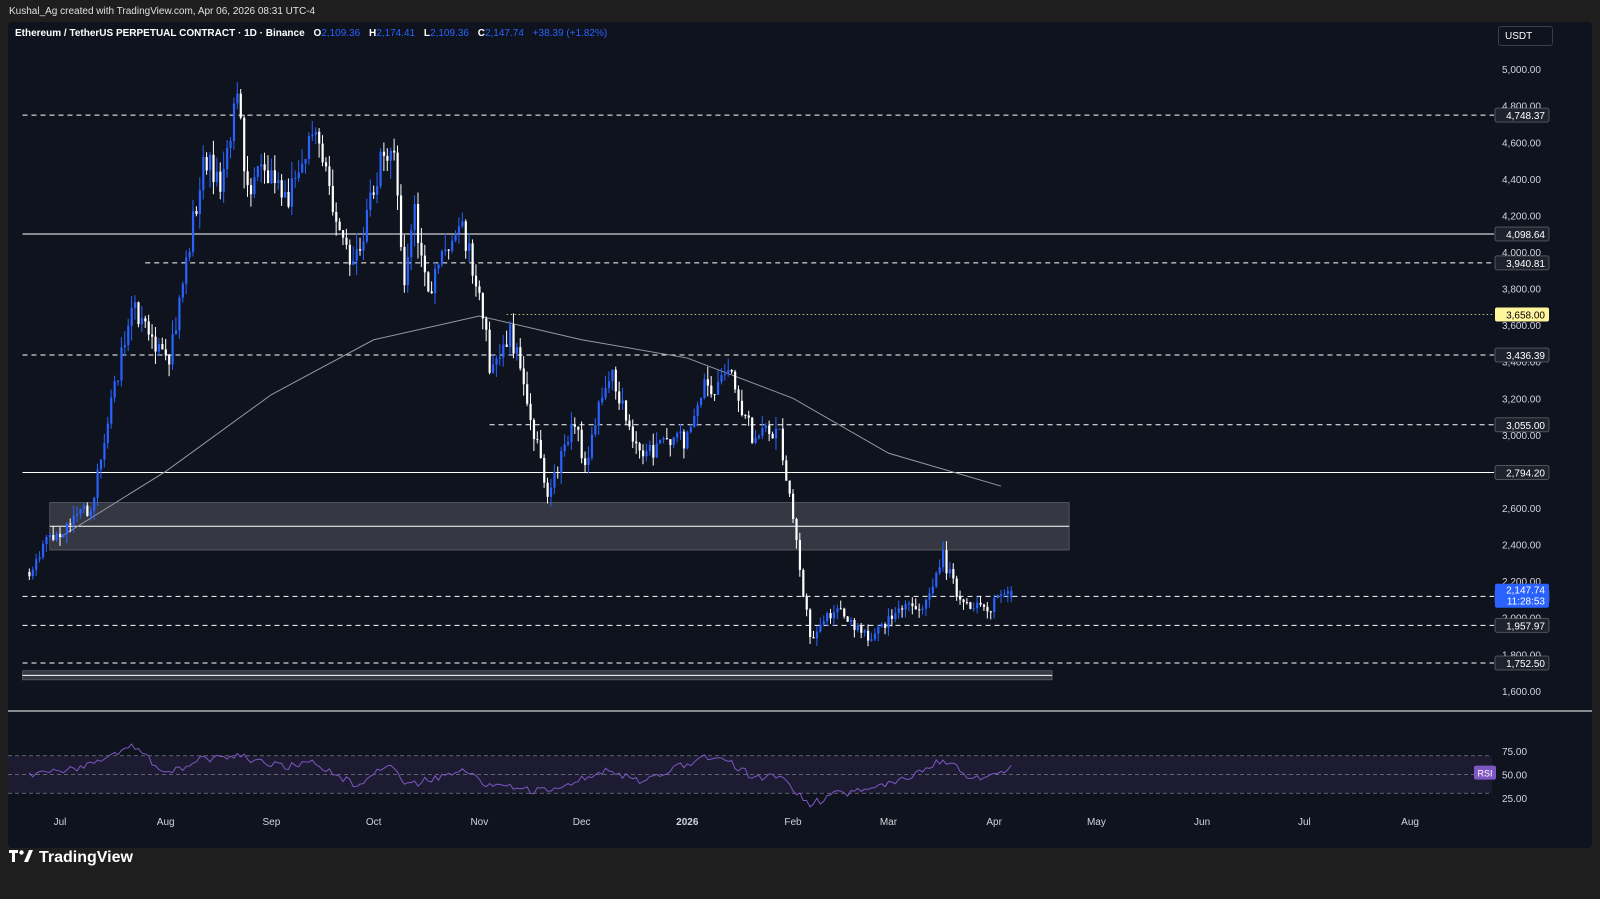  Describe the element at coordinates (1514, 776) in the screenshot. I see `rsi-tick-1: 50.00` at that location.